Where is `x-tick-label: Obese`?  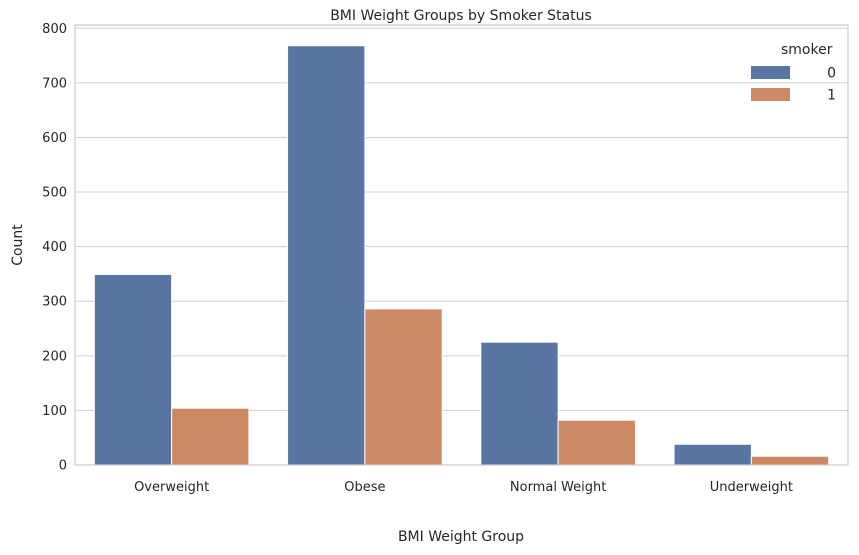 x-tick-label: Obese is located at coordinates (364, 487).